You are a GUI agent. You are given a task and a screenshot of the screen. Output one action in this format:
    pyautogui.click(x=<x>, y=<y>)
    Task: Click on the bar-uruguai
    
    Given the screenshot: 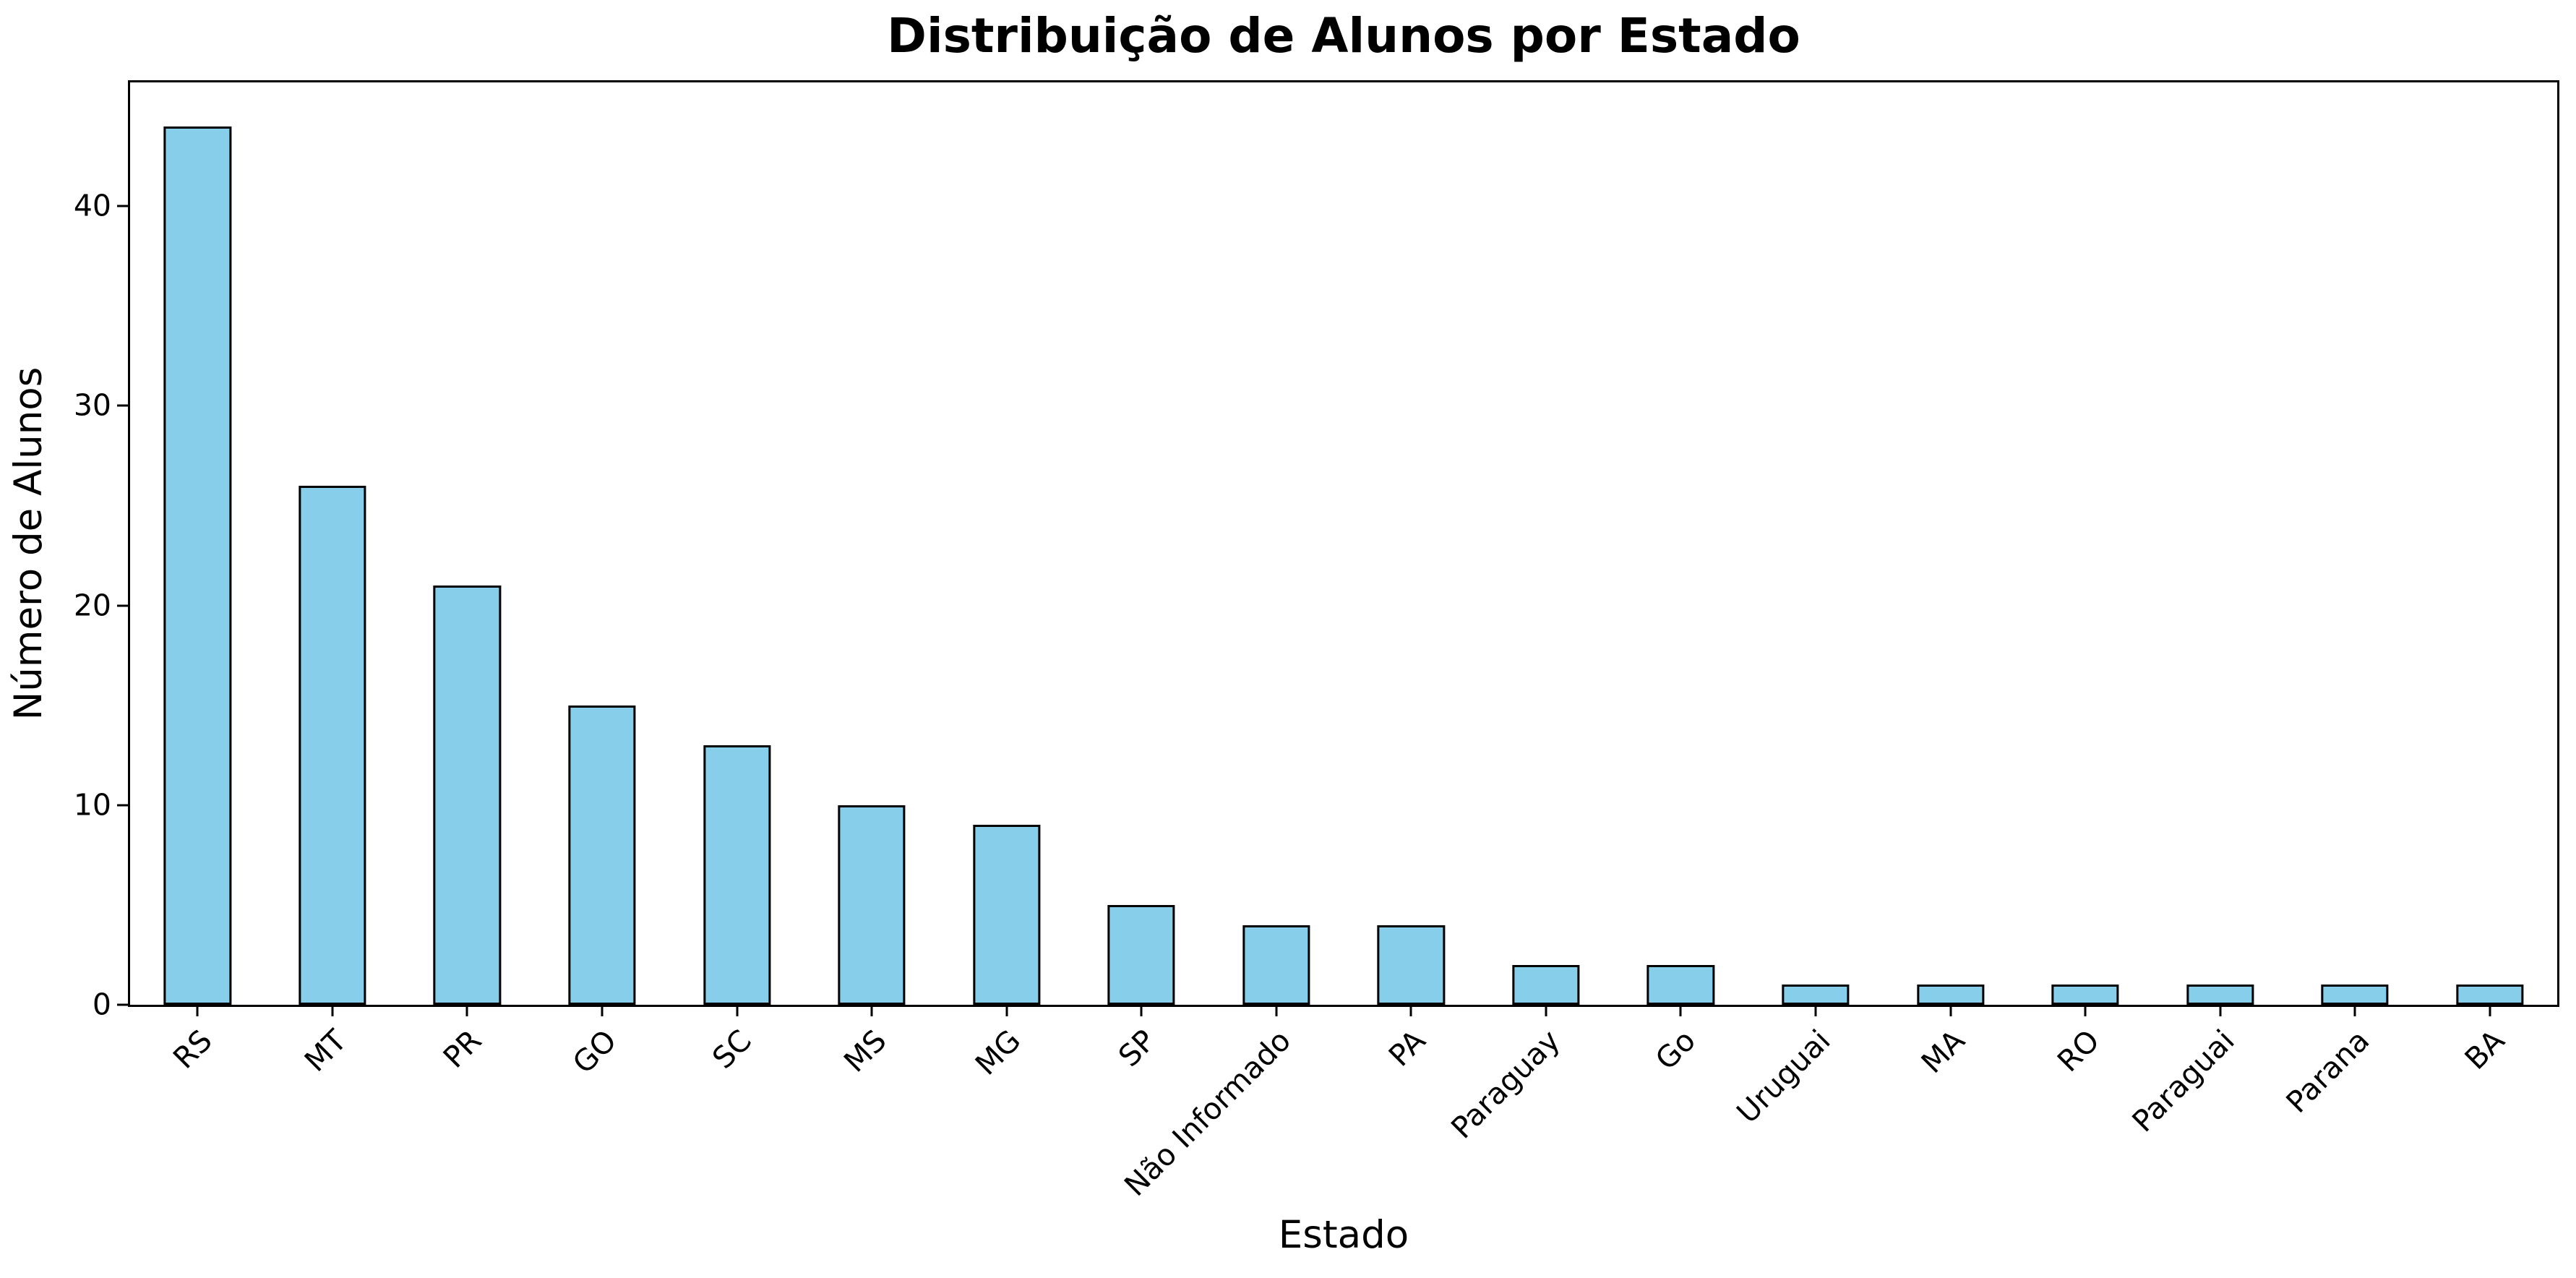 What is the action you would take?
    pyautogui.click(x=1816, y=995)
    